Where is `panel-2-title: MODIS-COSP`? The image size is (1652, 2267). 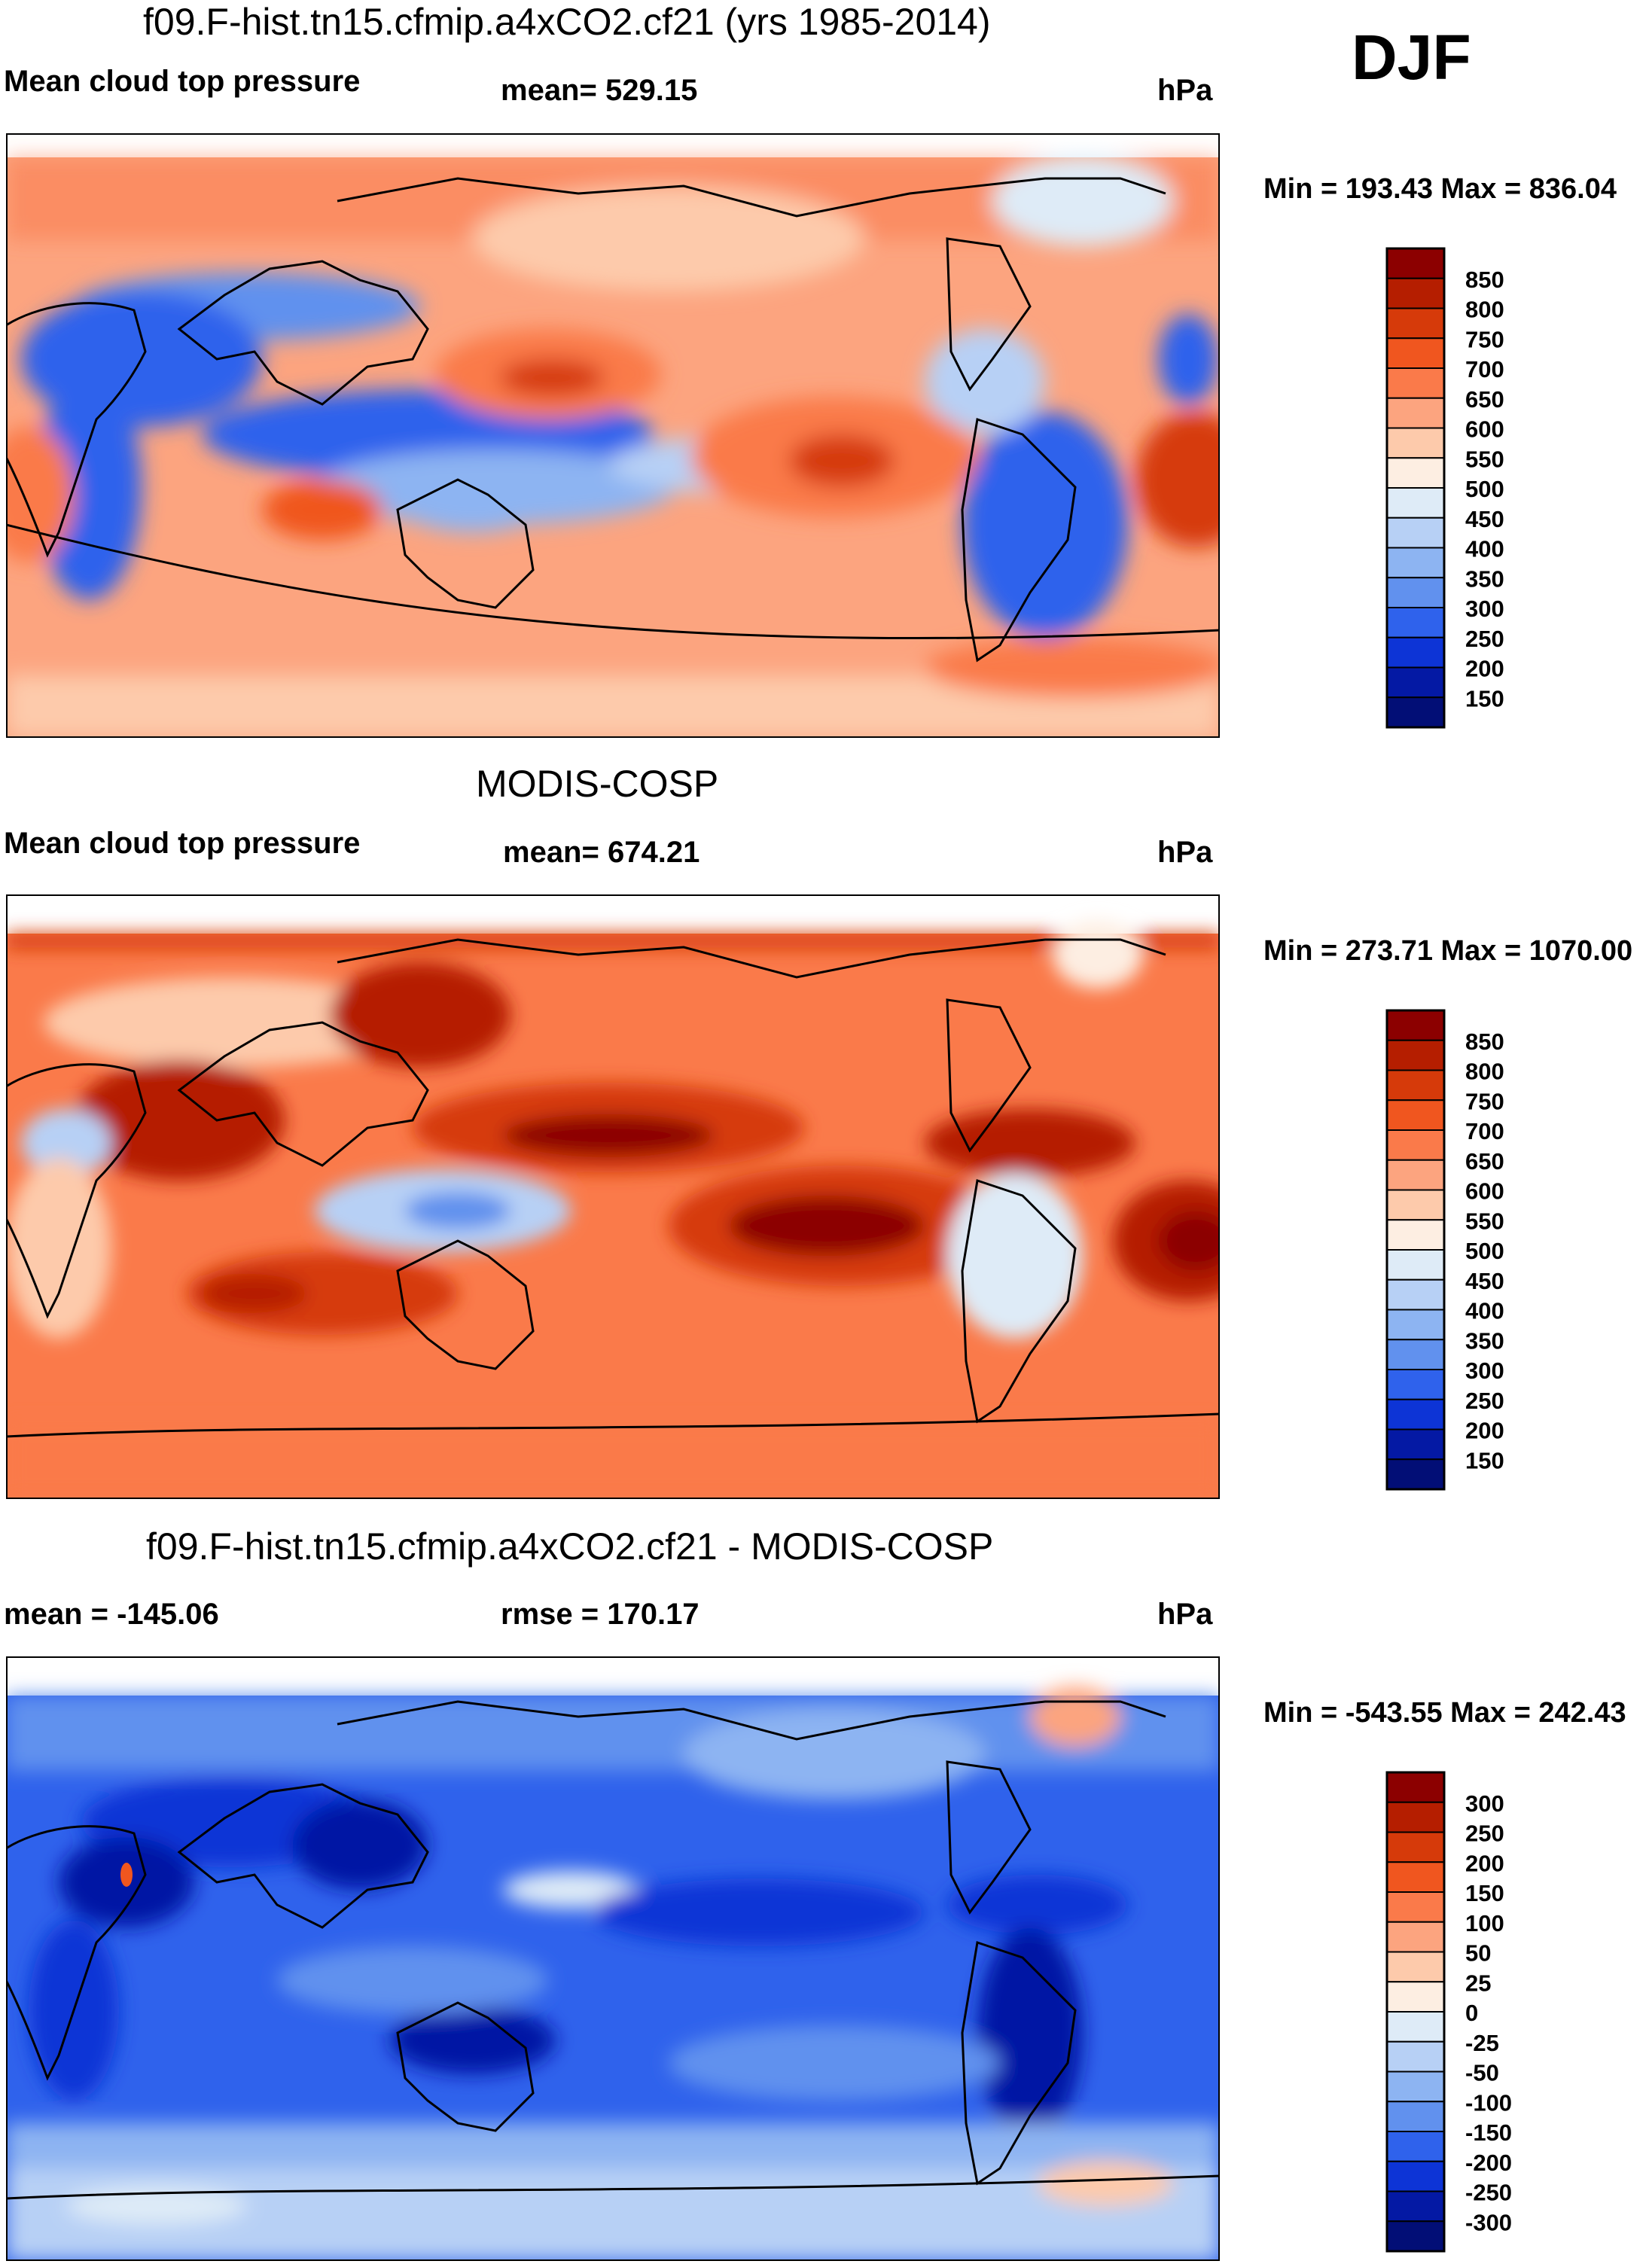
panel-2-title: MODIS-COSP is located at coordinates (598, 784).